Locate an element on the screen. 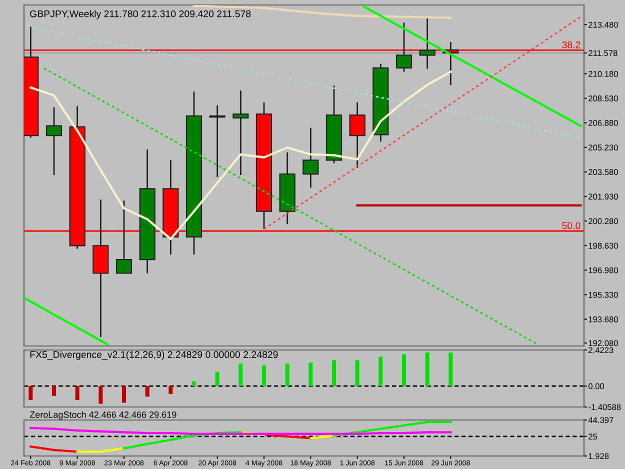 This screenshot has width=625, height=469. y-tick-label: 198.630 is located at coordinates (603, 245).